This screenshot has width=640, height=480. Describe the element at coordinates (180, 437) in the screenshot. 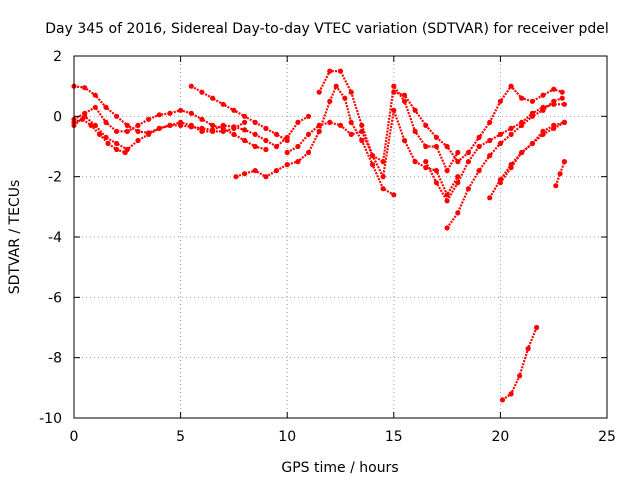

I see `x-tick-label: 5` at that location.